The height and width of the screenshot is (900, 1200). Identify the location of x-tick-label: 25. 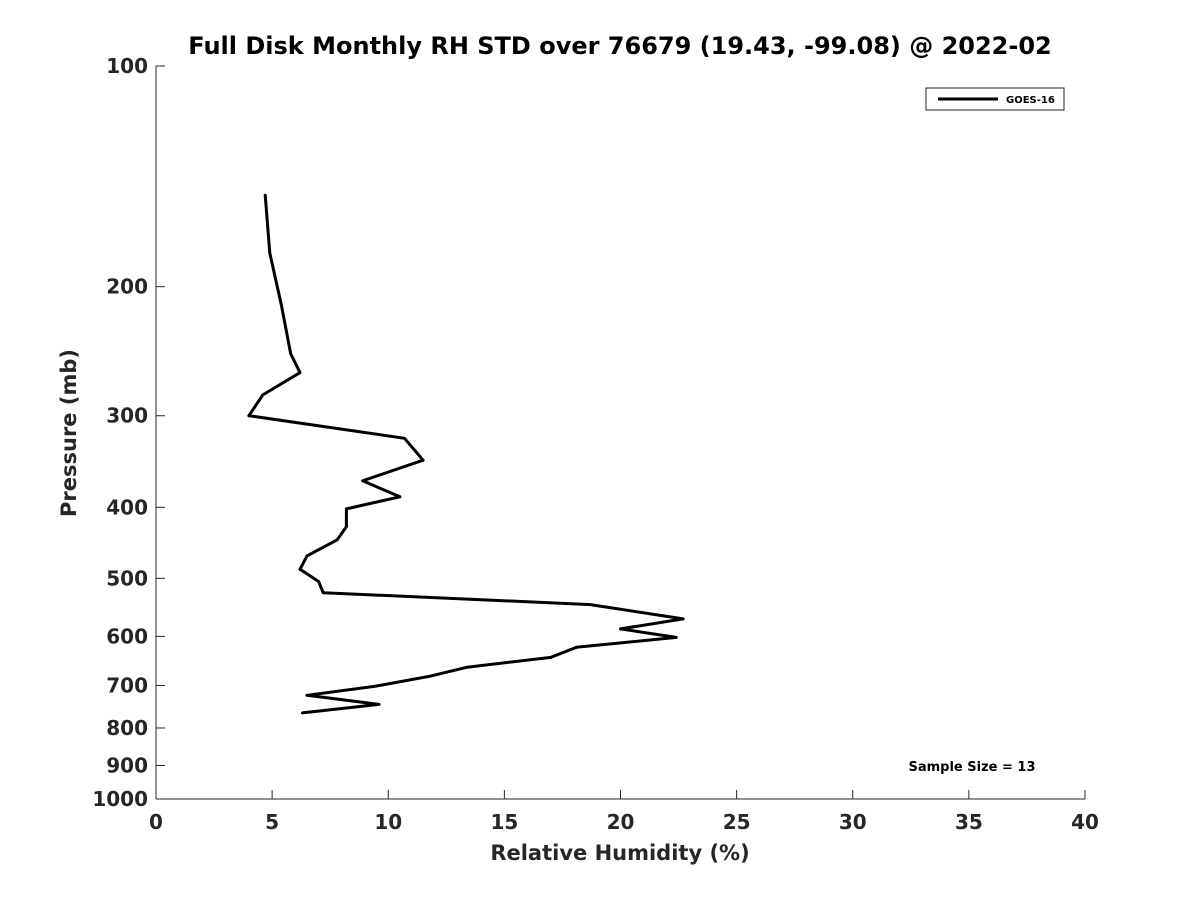
(737, 822).